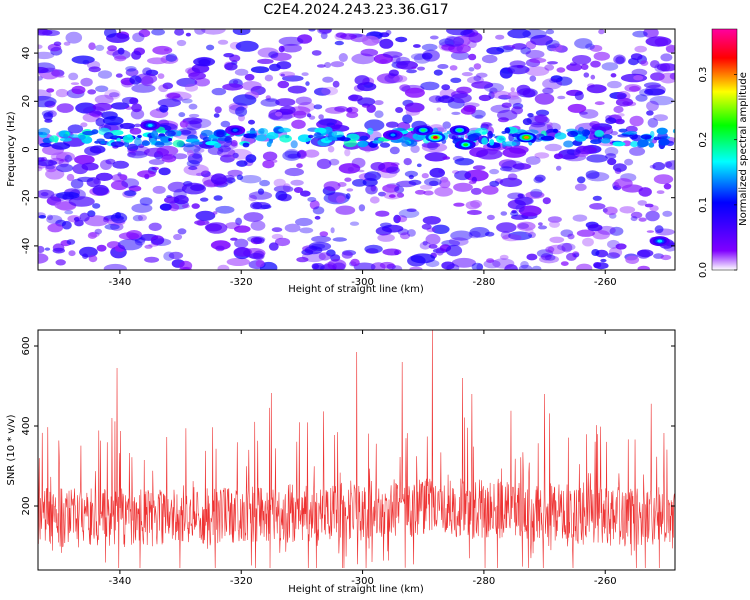  Describe the element at coordinates (703, 270) in the screenshot. I see `colorbar-tick-label: 0.0` at that location.